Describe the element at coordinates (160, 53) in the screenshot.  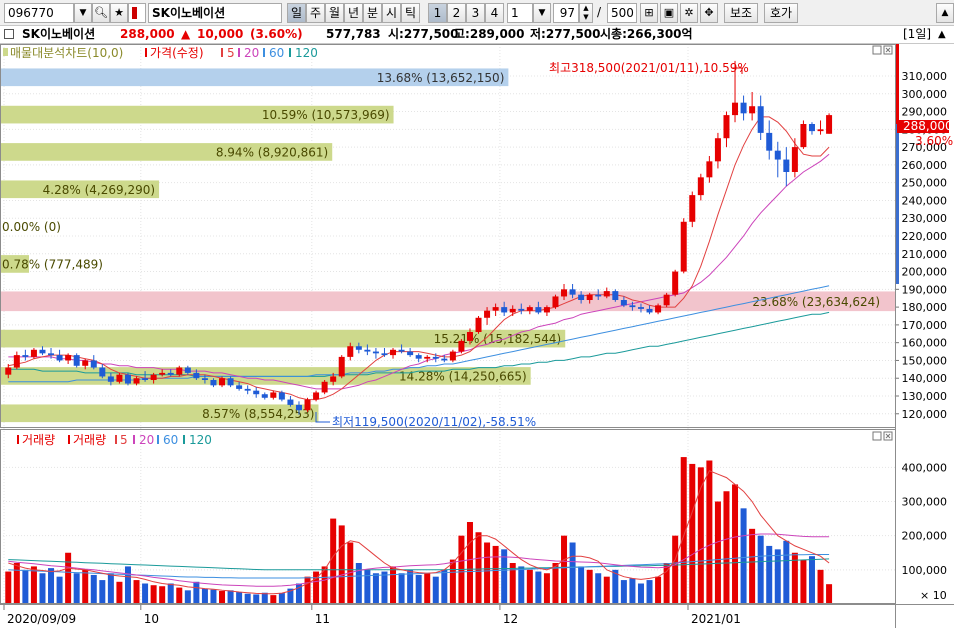
I see `legend-top: 매물대분석차트(10,0) 가격(수정) 5 20 60 120` at that location.